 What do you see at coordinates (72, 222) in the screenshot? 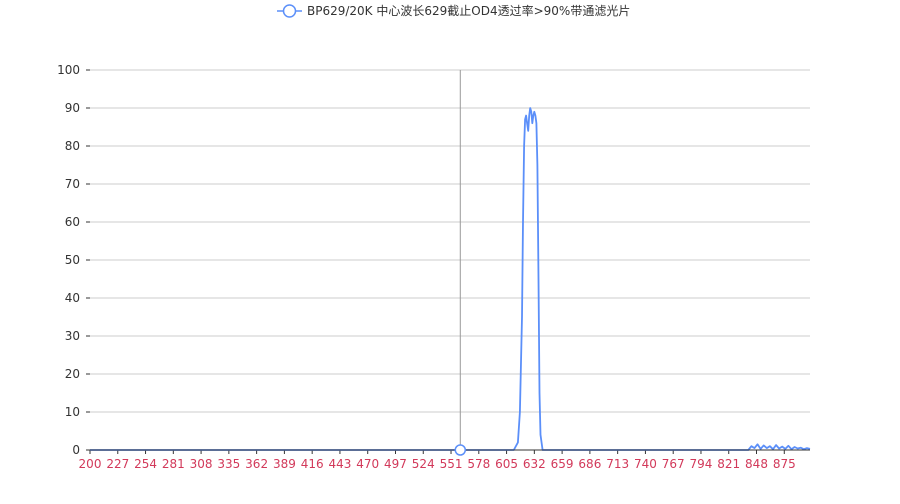
I see `y-tick-label: 60` at bounding box center [72, 222].